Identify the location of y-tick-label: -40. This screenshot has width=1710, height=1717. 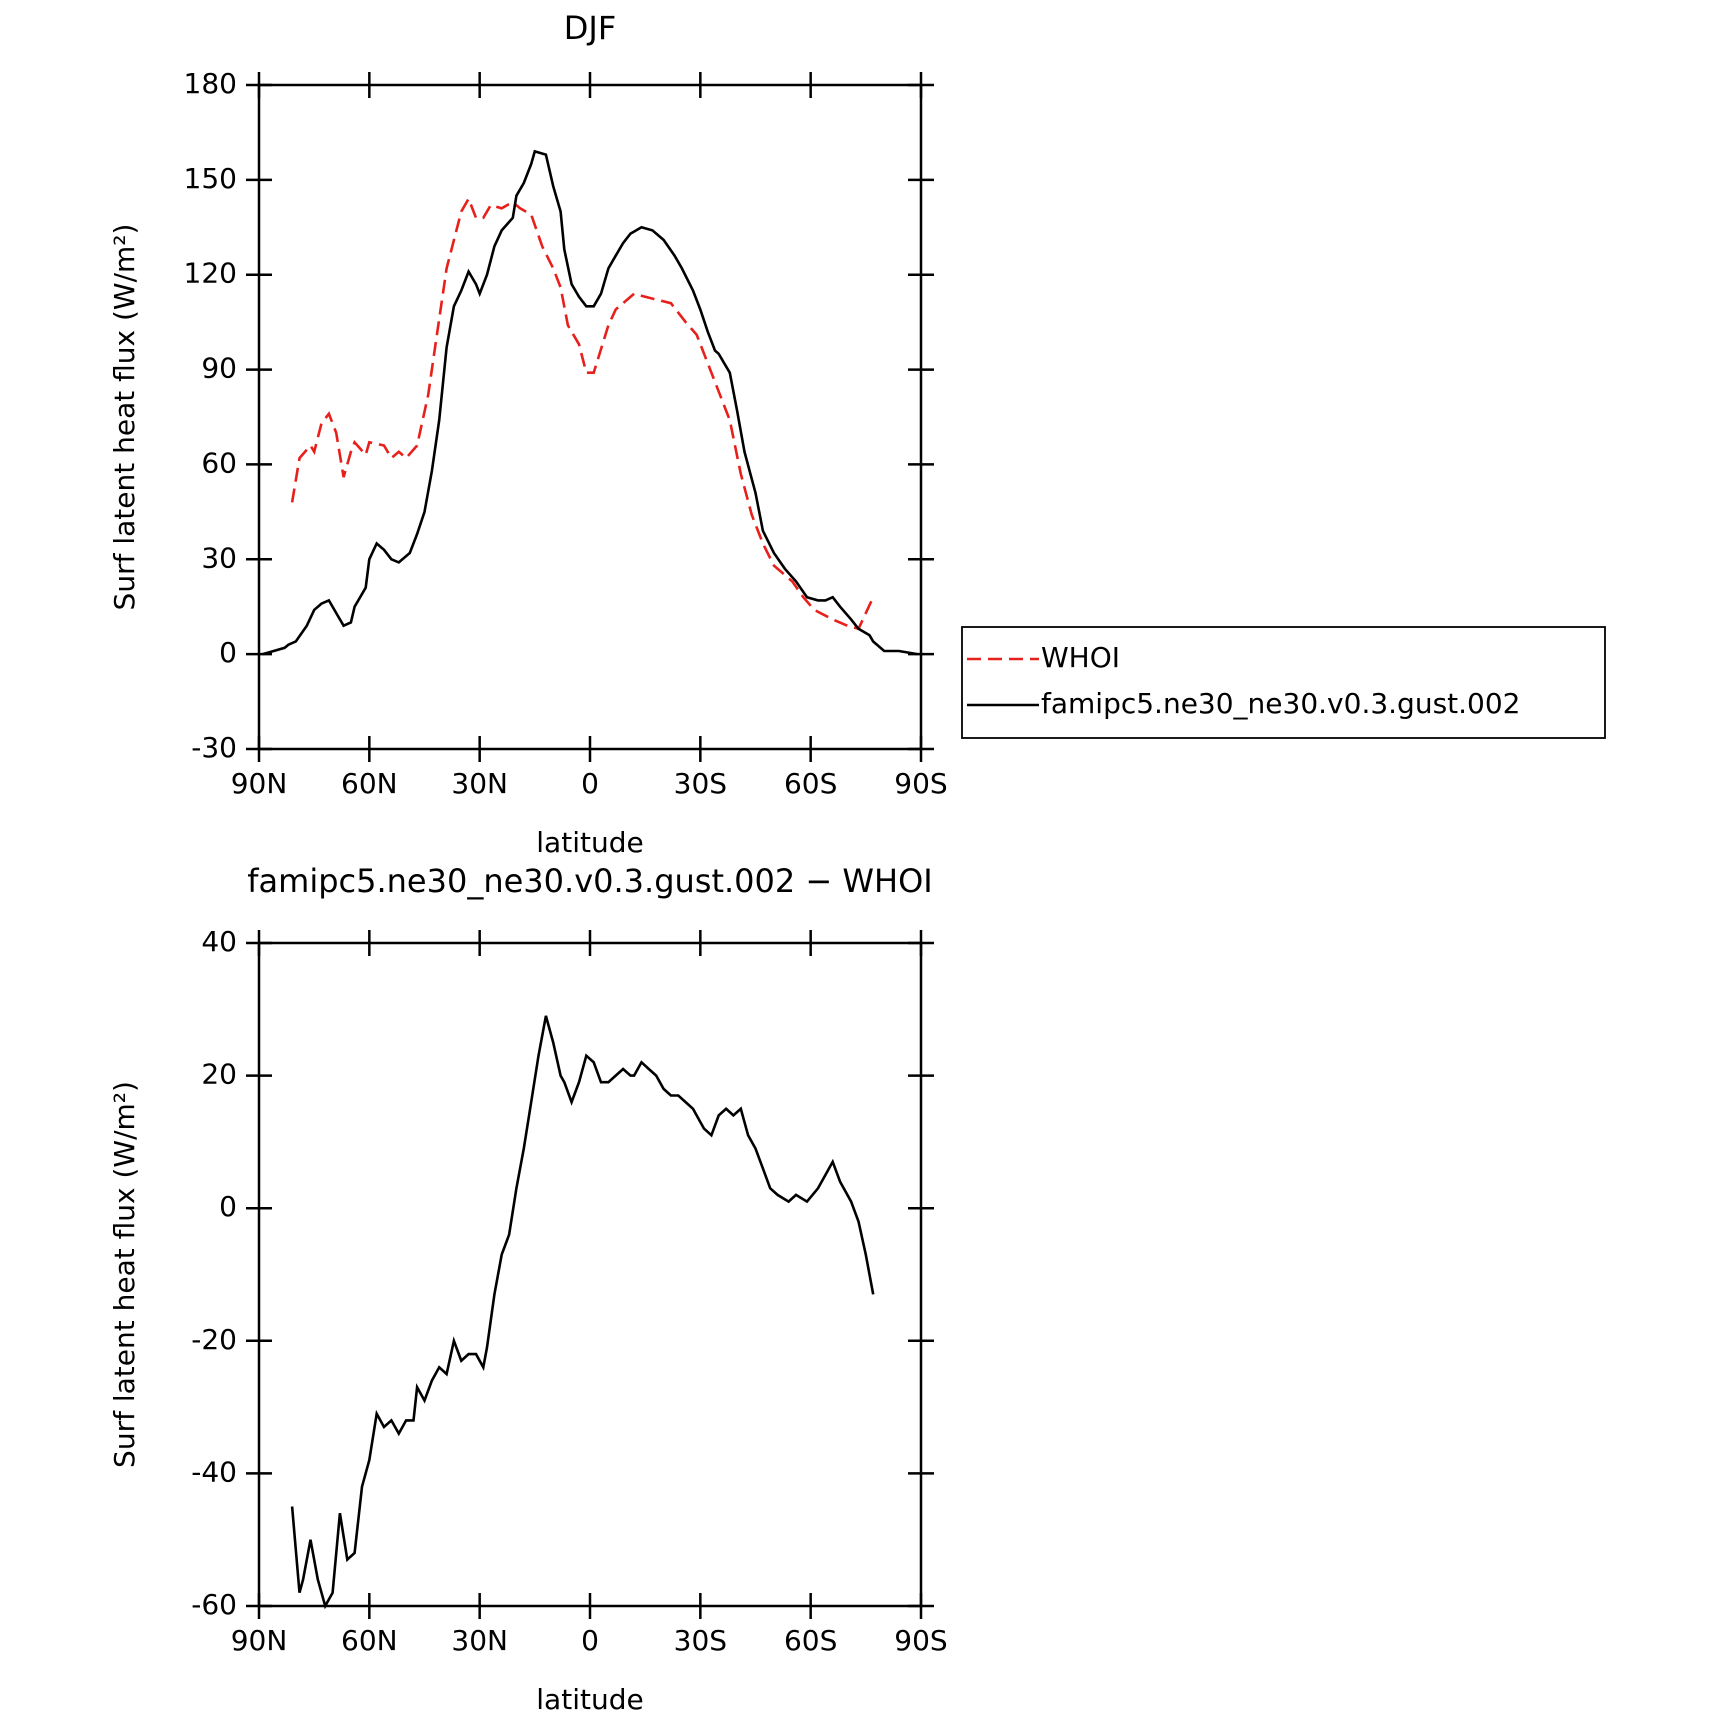
(214, 1471).